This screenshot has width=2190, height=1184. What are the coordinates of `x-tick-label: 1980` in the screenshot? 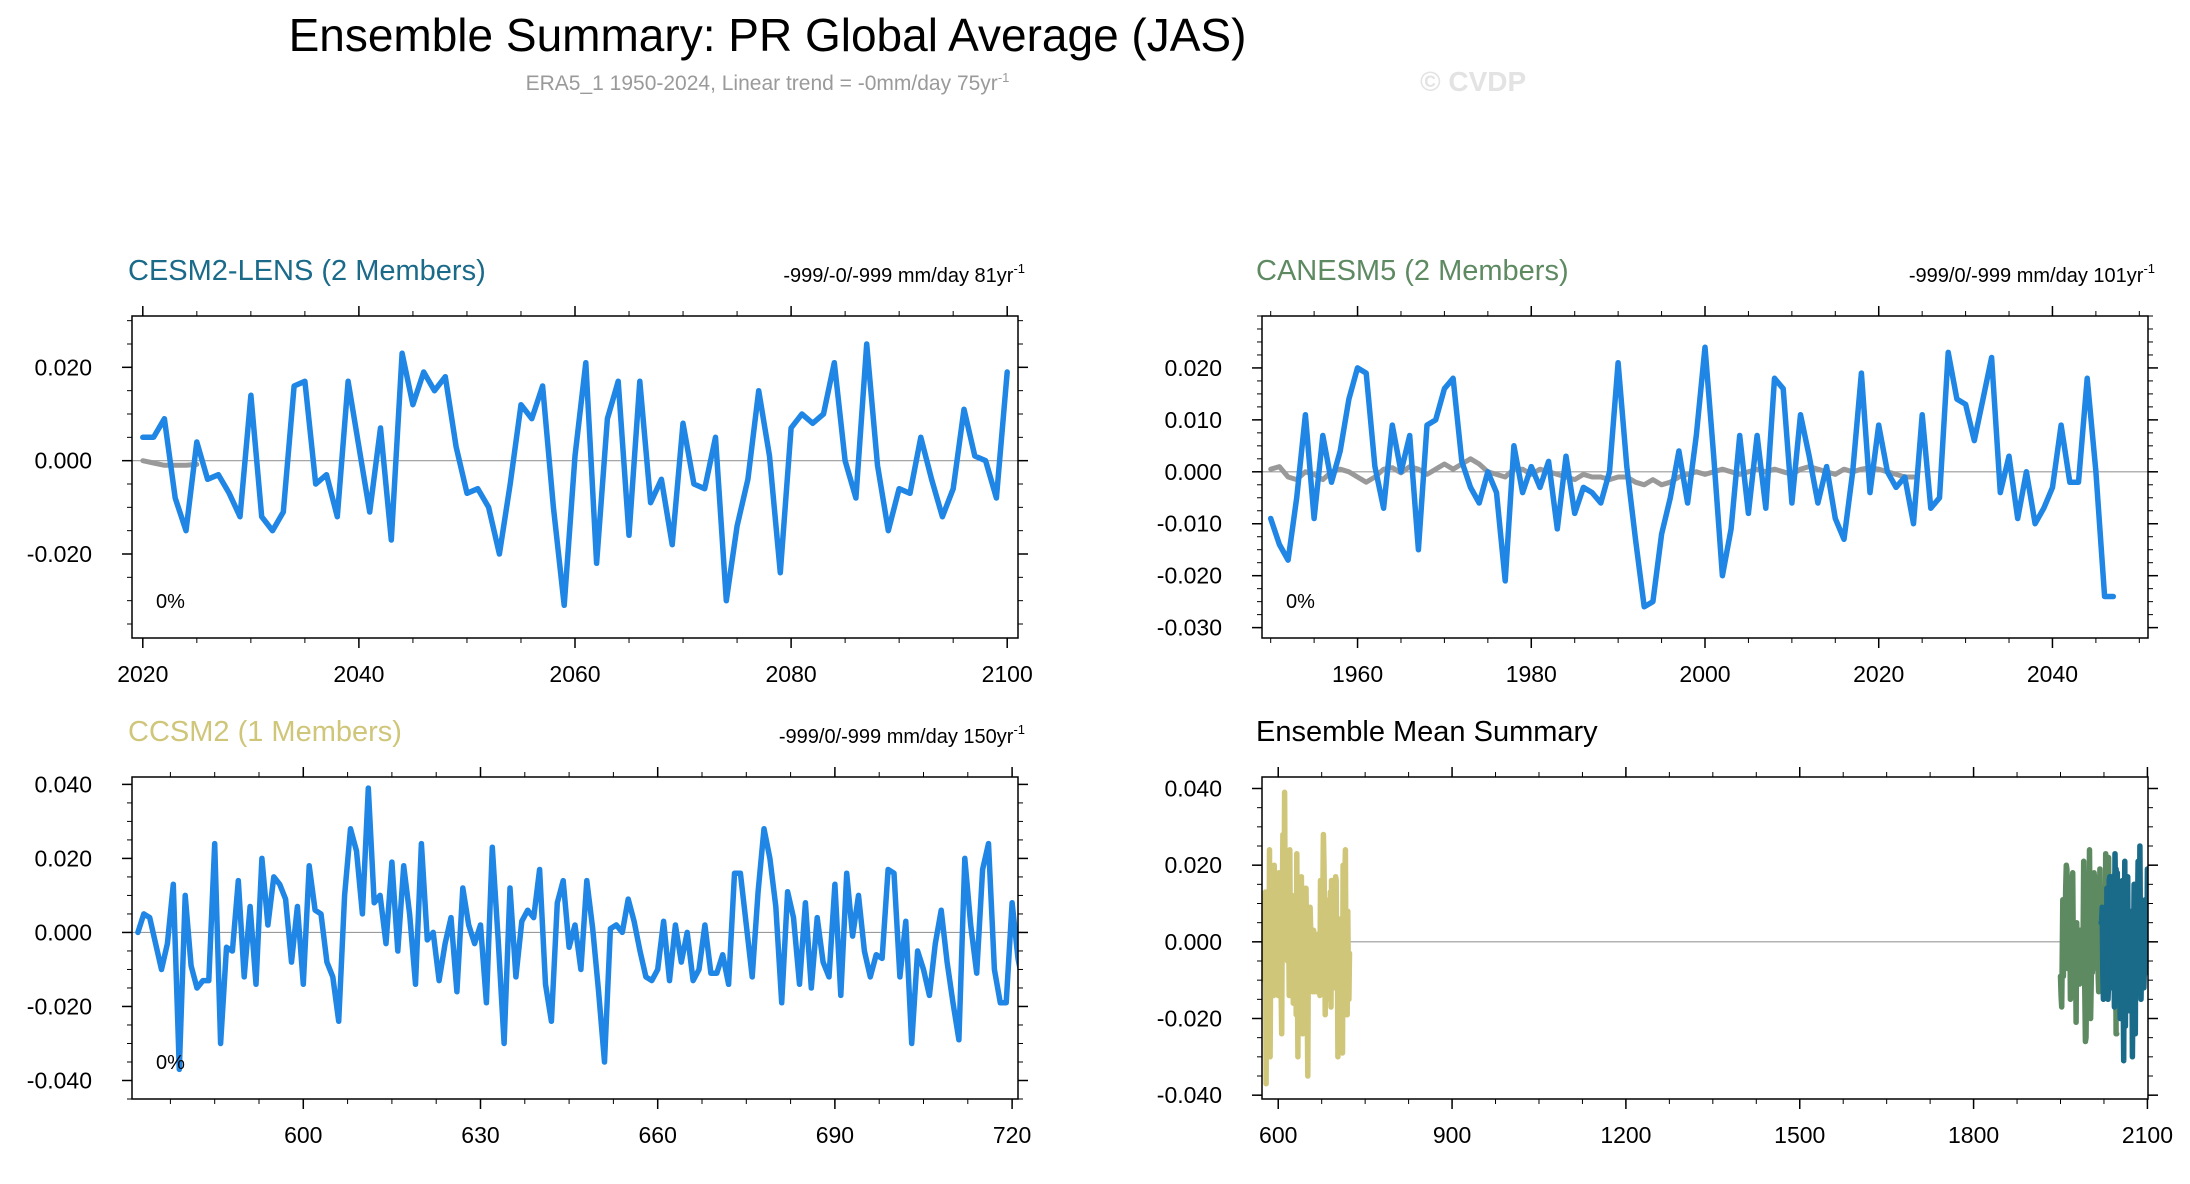 It's located at (1531, 674).